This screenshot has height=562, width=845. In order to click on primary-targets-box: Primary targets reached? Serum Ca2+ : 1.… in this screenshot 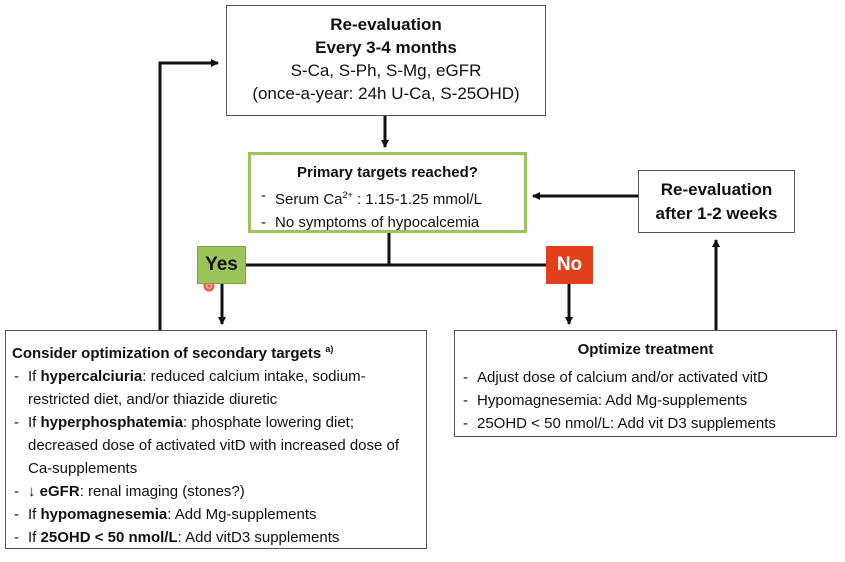, I will do `click(387, 193)`.